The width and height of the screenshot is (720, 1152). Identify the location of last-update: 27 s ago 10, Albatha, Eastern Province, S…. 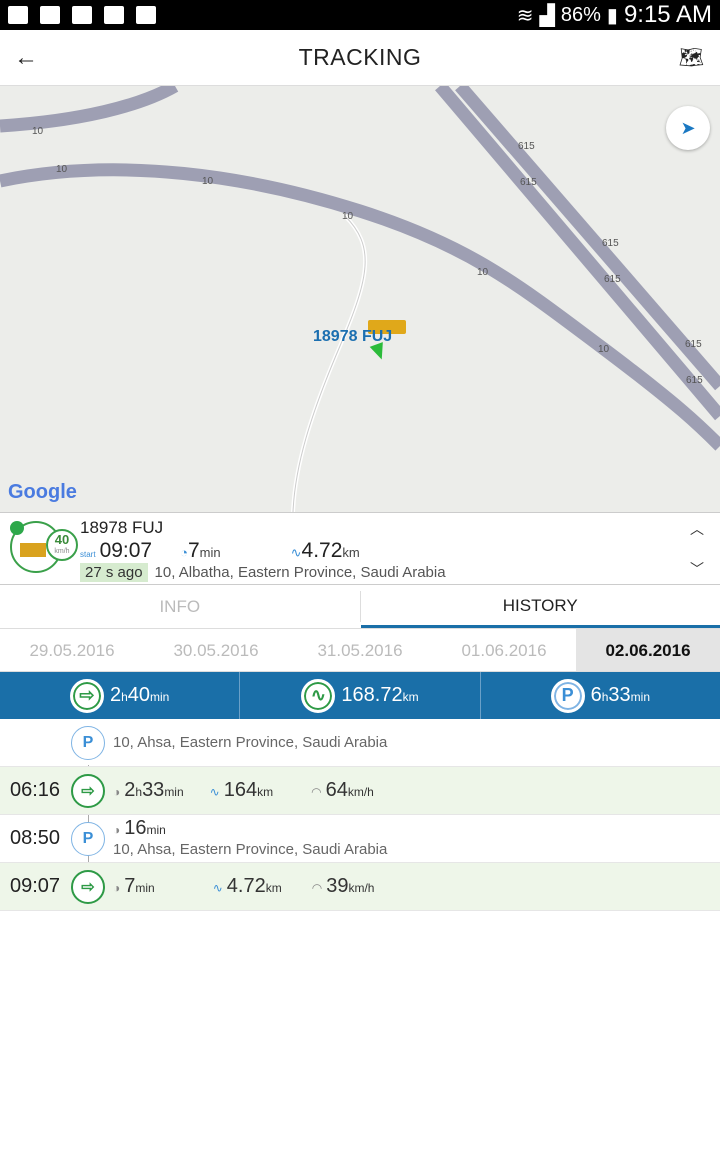
(263, 572).